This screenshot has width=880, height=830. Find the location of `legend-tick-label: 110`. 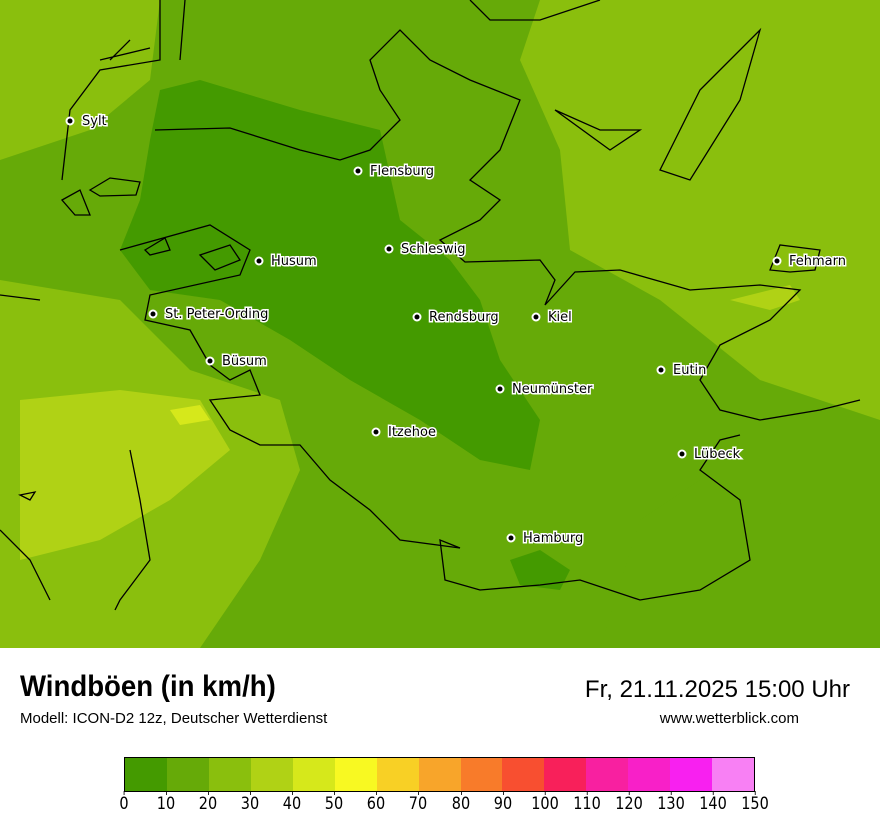

legend-tick-label: 110 is located at coordinates (586, 802).